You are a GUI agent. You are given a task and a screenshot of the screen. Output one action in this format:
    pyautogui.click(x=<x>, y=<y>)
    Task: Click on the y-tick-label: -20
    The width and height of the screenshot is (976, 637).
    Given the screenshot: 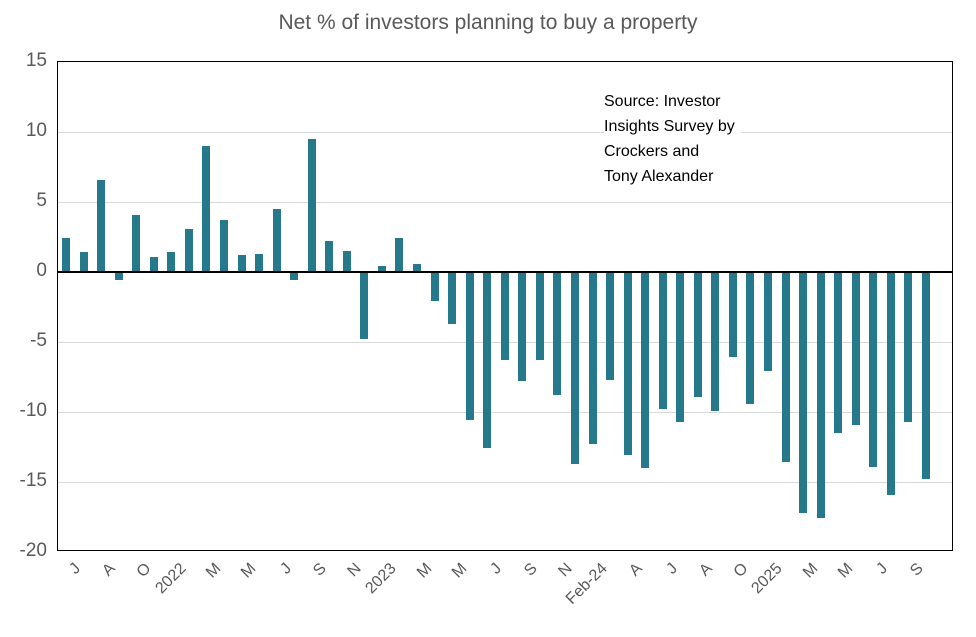 What is the action you would take?
    pyautogui.click(x=33, y=550)
    